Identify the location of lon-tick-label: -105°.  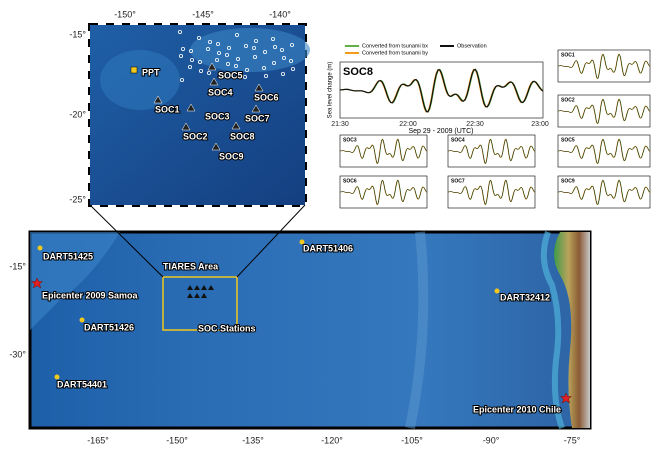
(412, 440).